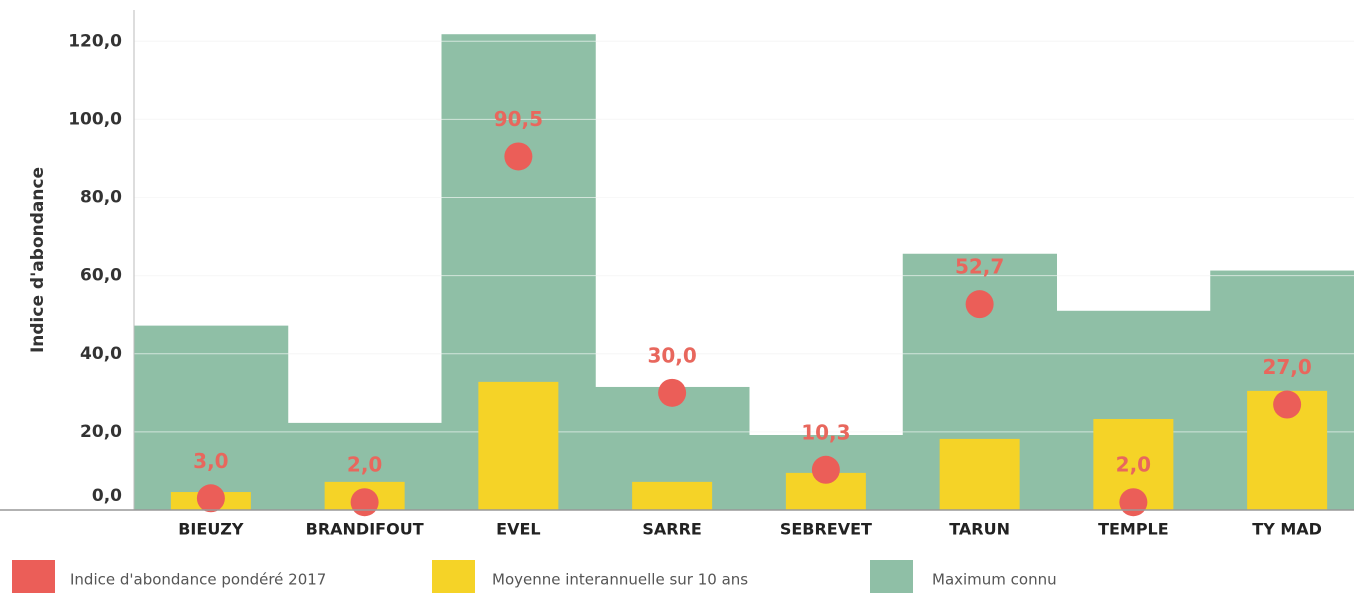 This screenshot has height=593, width=1354. What do you see at coordinates (671, 355) in the screenshot?
I see `value-label: 30,0` at bounding box center [671, 355].